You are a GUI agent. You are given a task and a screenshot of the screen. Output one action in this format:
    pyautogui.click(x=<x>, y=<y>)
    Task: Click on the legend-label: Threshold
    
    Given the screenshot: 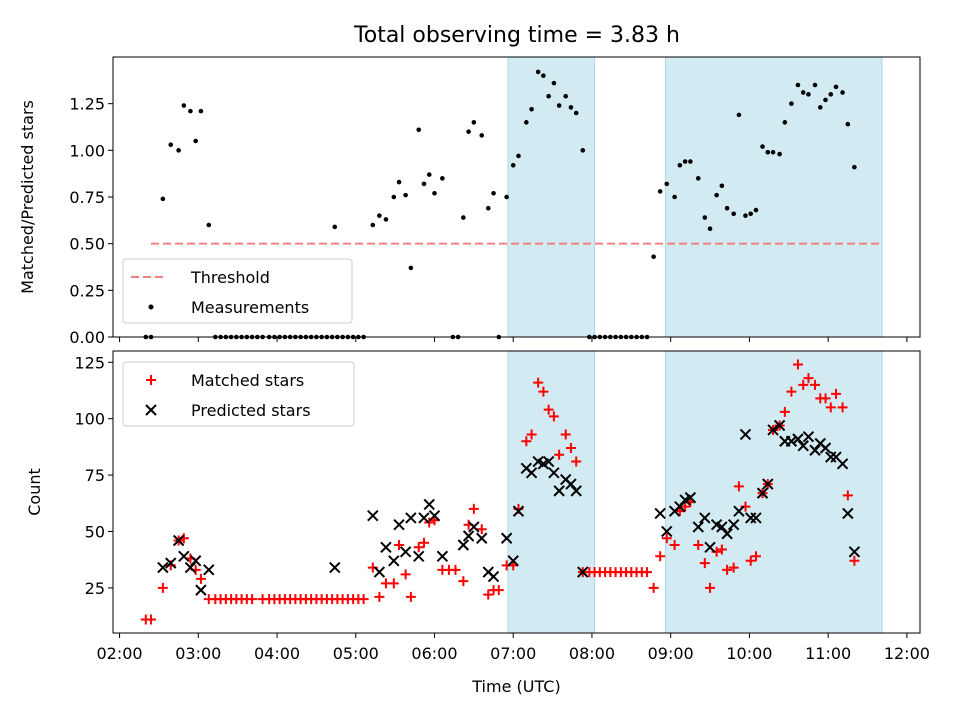 What is the action you would take?
    pyautogui.click(x=230, y=277)
    